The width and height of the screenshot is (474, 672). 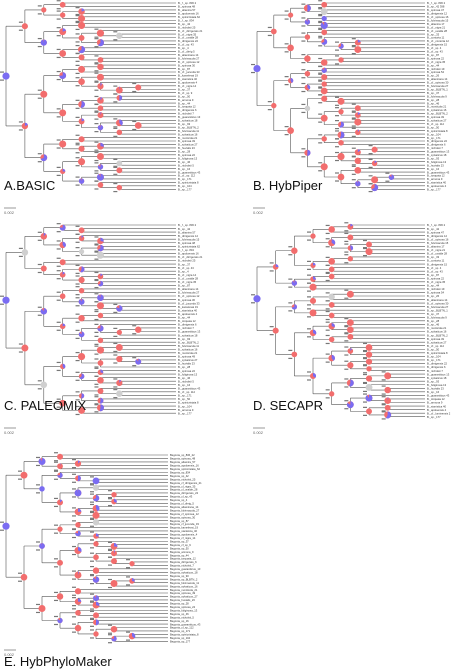 What do you see at coordinates (189, 389) in the screenshot?
I see `tip-label: B._guaraniticus 43` at bounding box center [189, 389].